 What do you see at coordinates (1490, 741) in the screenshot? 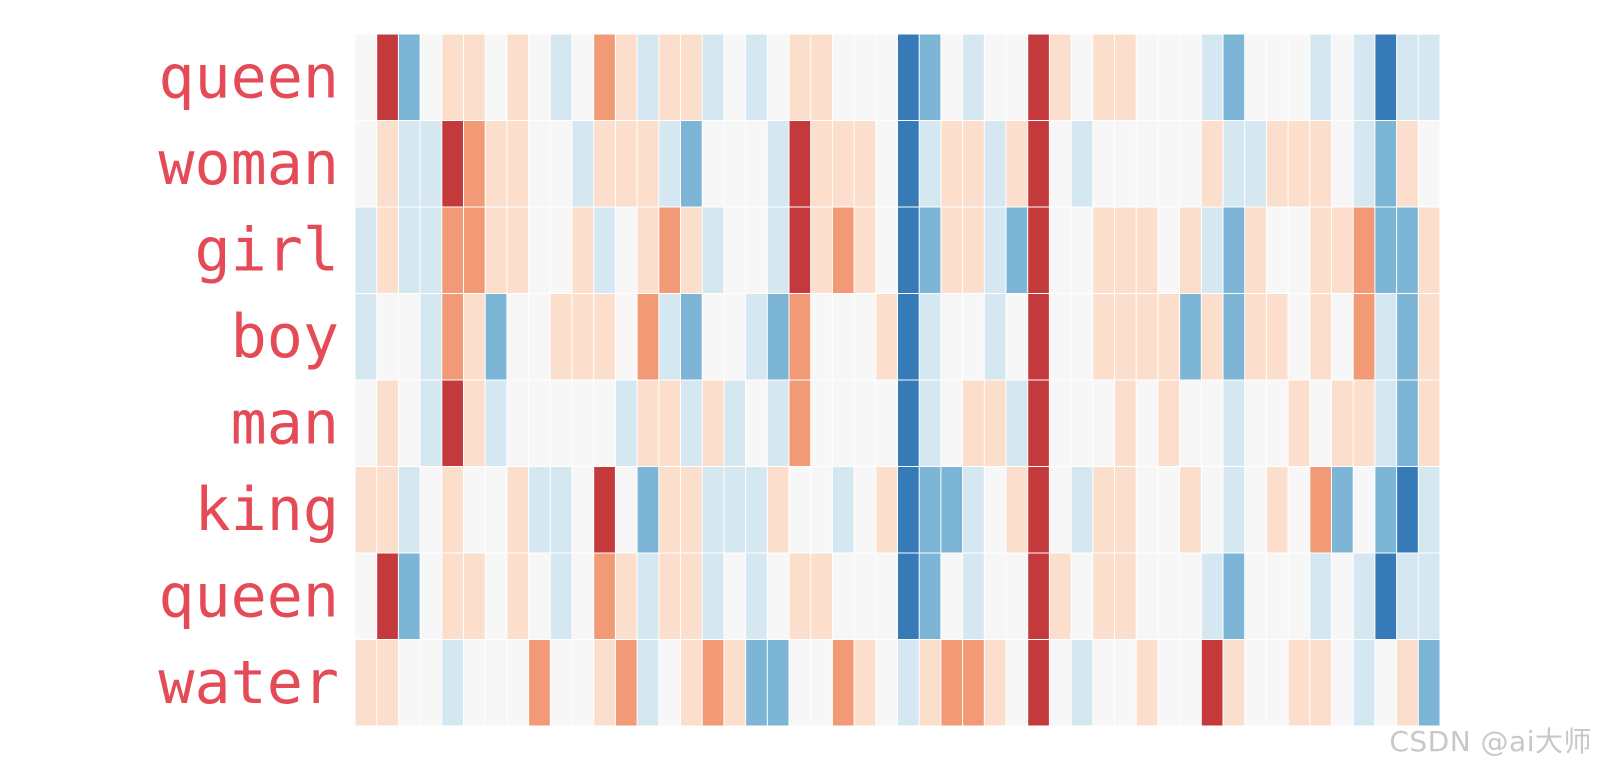
I see `watermark-text: CSDN @ai大师` at bounding box center [1490, 741].